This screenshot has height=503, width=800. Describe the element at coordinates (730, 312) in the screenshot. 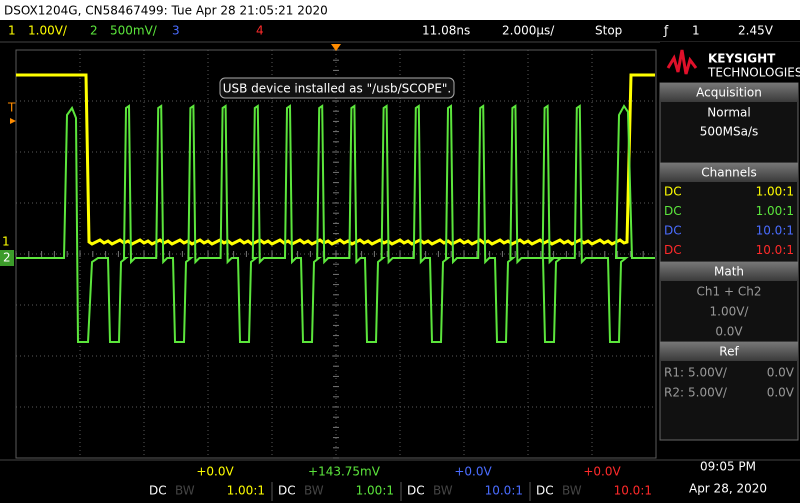

I see `math-scale: 1.00V/` at that location.